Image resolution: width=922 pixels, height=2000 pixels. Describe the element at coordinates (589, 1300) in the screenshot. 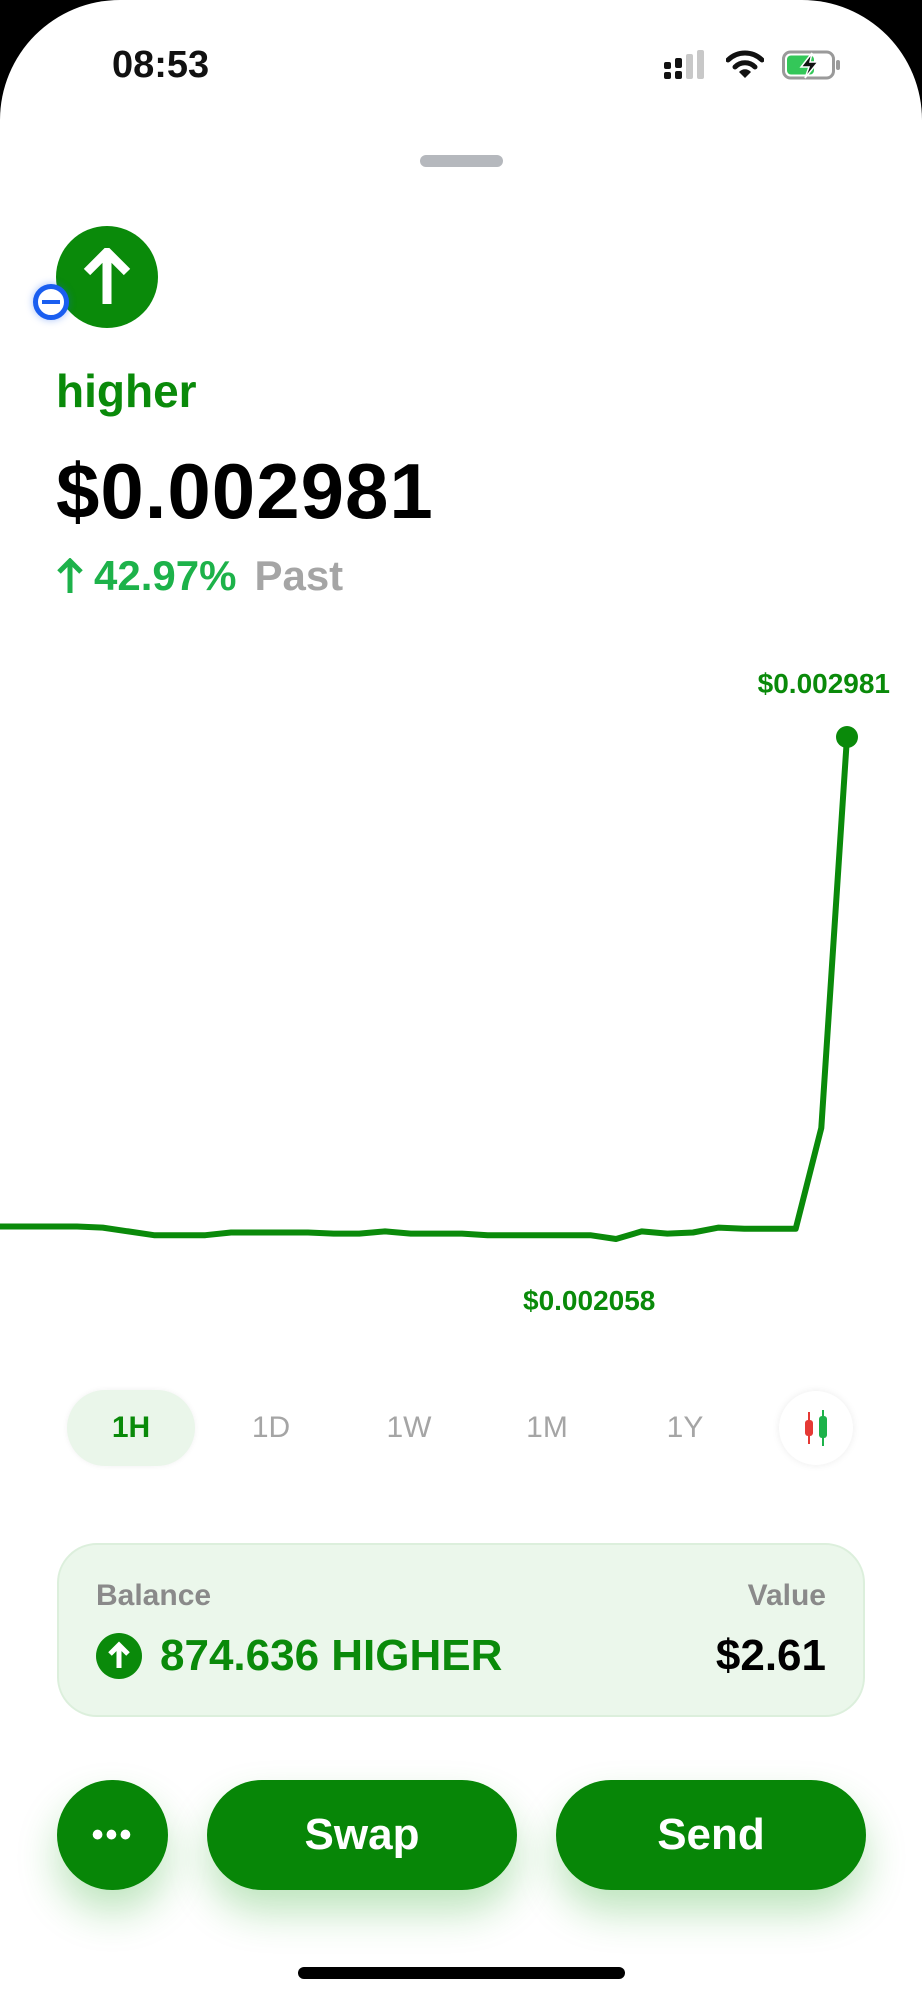

I see `chart-min-label: $0.002058` at that location.